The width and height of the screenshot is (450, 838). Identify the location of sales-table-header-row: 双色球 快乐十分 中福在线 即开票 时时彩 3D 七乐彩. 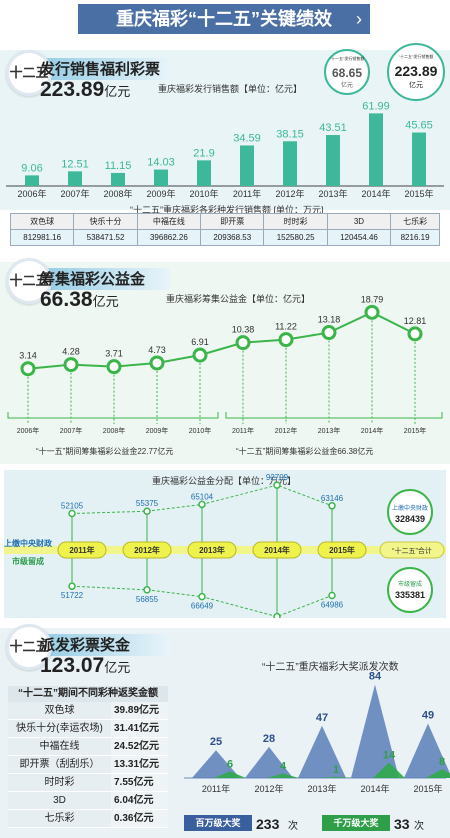
(224, 221).